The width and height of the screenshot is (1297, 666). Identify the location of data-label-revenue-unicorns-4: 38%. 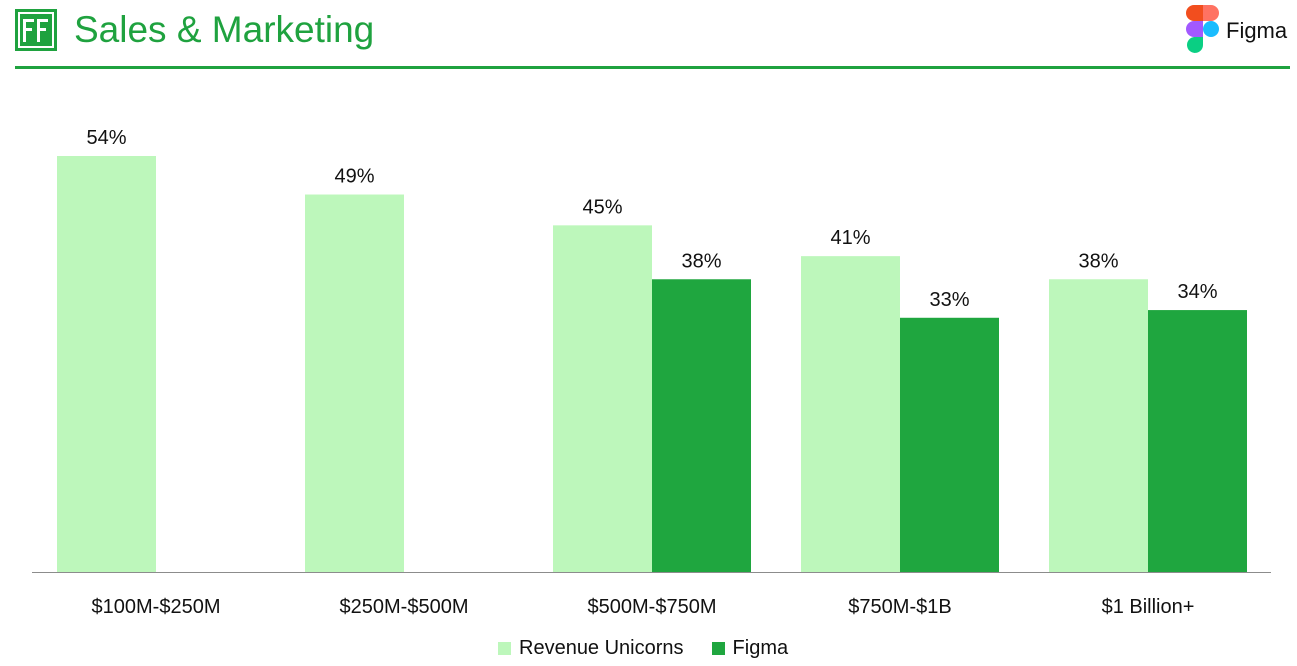
(1098, 261).